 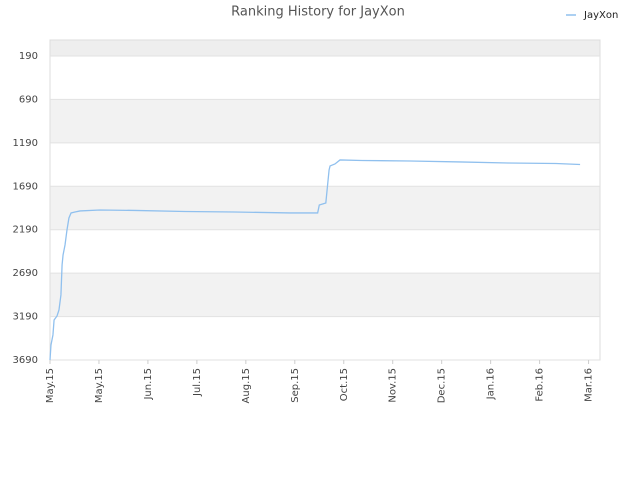 I want to click on y-tick-label: 1690, so click(x=25, y=186).